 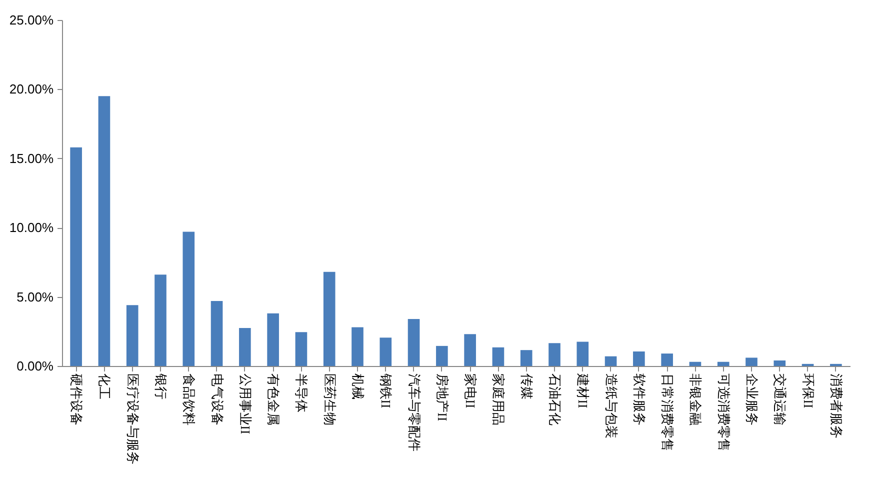 I want to click on x-tick-label: 医药生物, so click(x=330, y=400).